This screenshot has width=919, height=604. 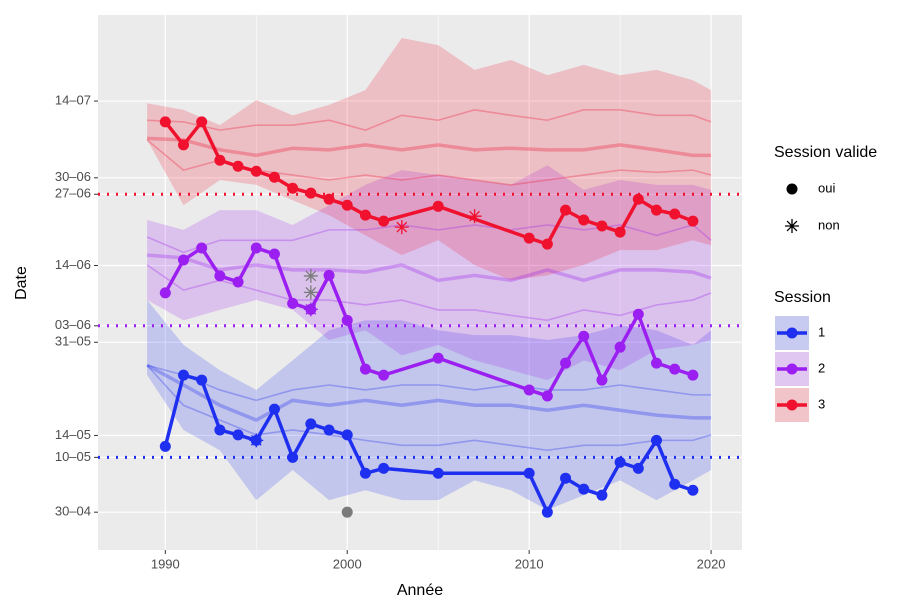 What do you see at coordinates (829, 224) in the screenshot?
I see `legend-label: non` at bounding box center [829, 224].